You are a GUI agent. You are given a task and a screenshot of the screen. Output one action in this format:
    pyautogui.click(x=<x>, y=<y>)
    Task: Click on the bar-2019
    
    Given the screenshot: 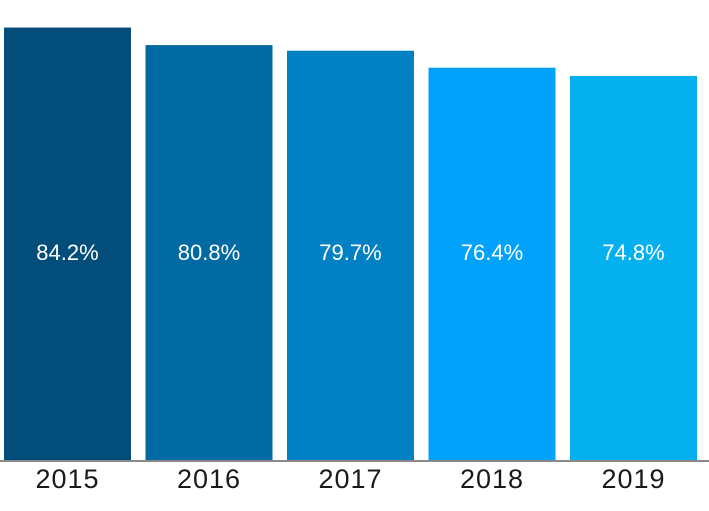 What is the action you would take?
    pyautogui.click(x=633, y=268)
    